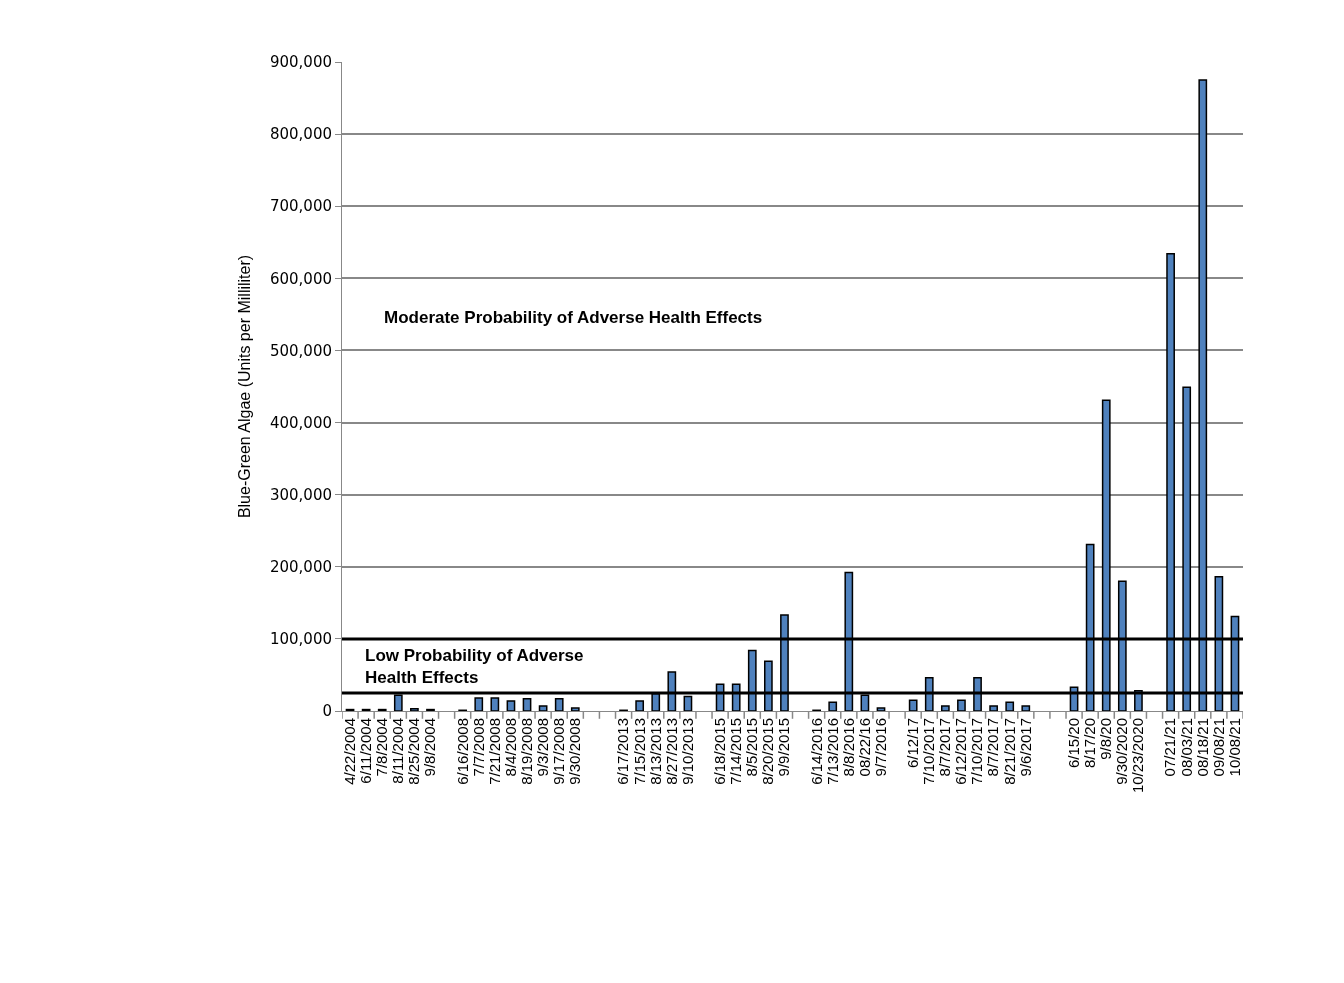 Image resolution: width=1344 pixels, height=983 pixels. What do you see at coordinates (526, 751) in the screenshot?
I see `x-tick-label: 8/19/2008` at bounding box center [526, 751].